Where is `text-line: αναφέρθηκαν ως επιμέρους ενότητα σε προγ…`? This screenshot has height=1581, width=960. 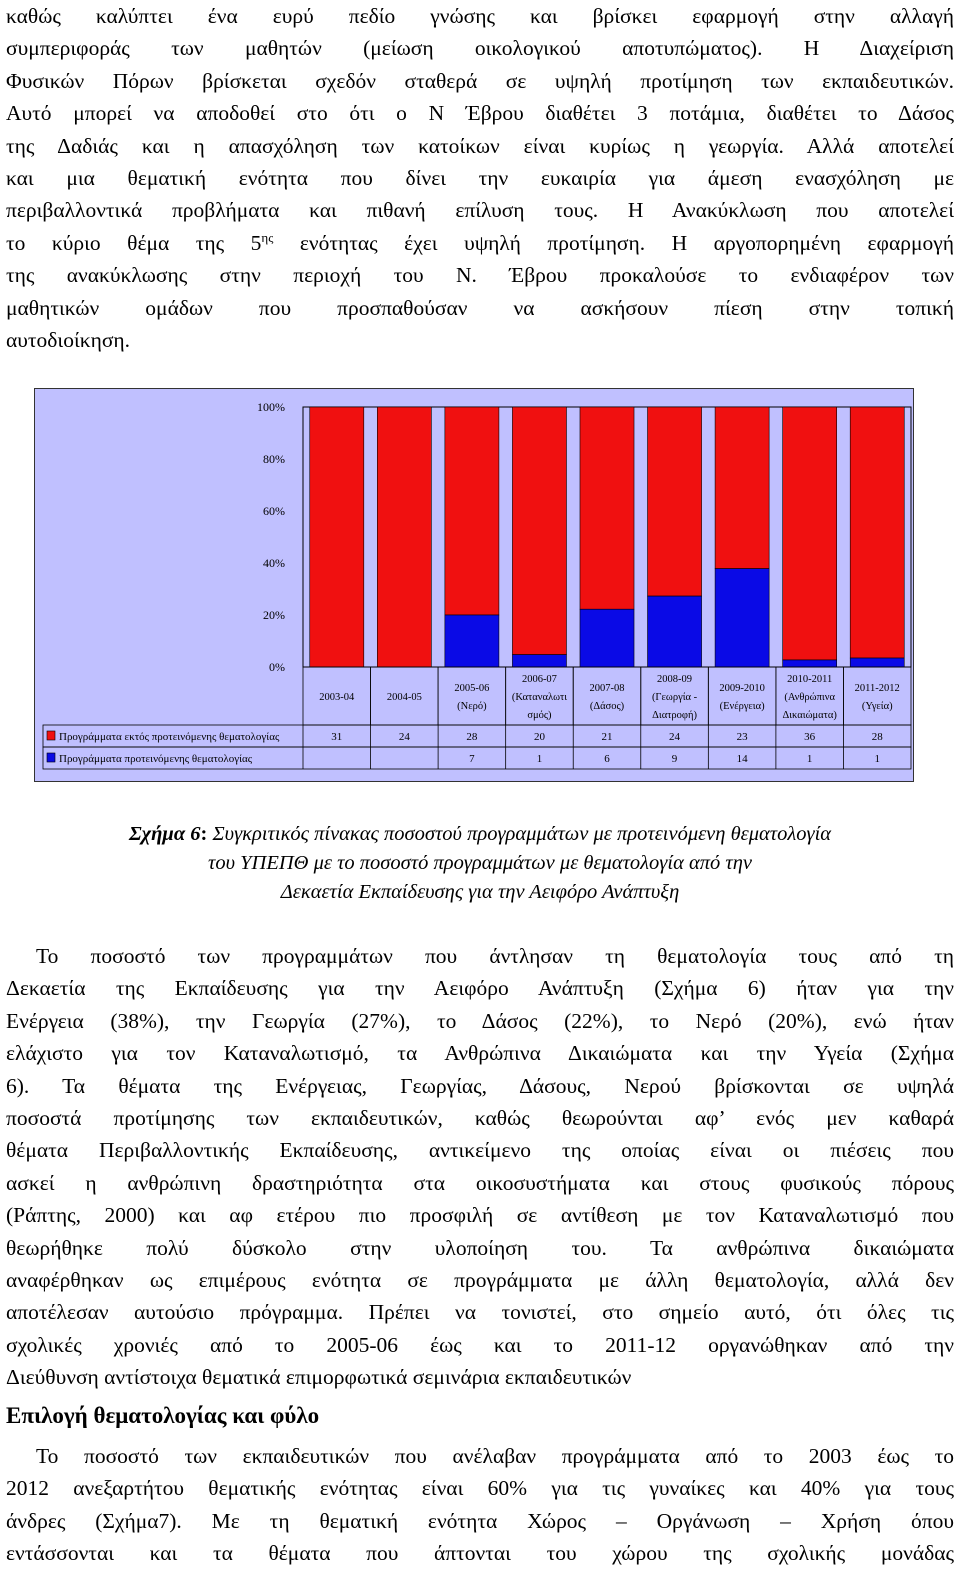
text-line: αναφέρθηκαν ως επιμέρους ενότητα σε προγ… is located at coordinates (480, 1280).